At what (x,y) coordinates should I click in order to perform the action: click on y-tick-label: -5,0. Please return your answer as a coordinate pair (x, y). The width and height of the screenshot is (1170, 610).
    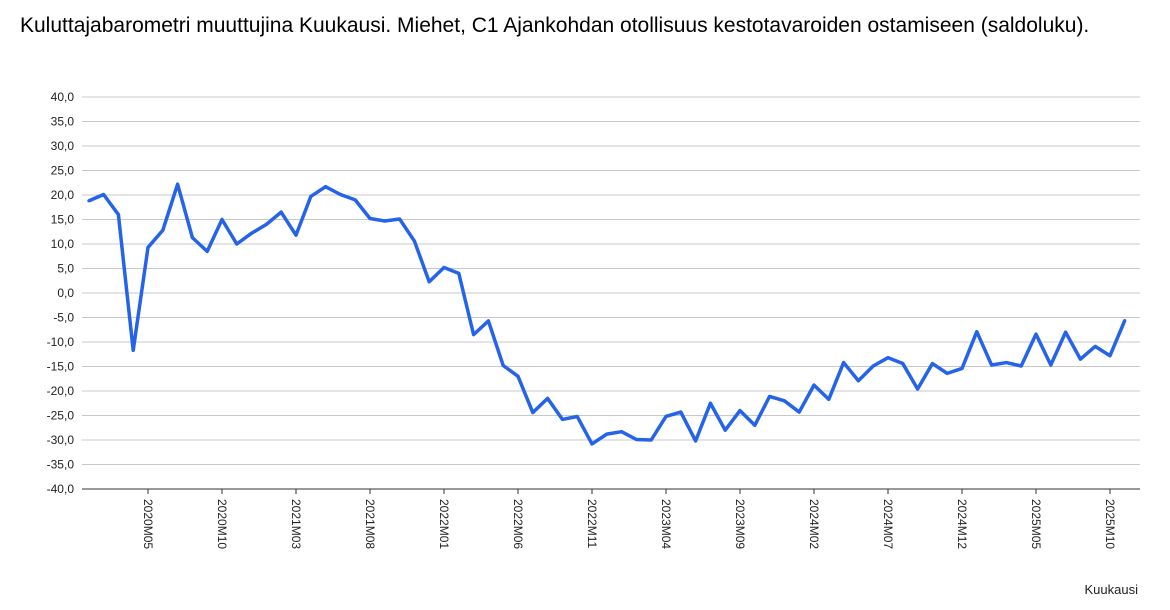
    Looking at the image, I should click on (63, 318).